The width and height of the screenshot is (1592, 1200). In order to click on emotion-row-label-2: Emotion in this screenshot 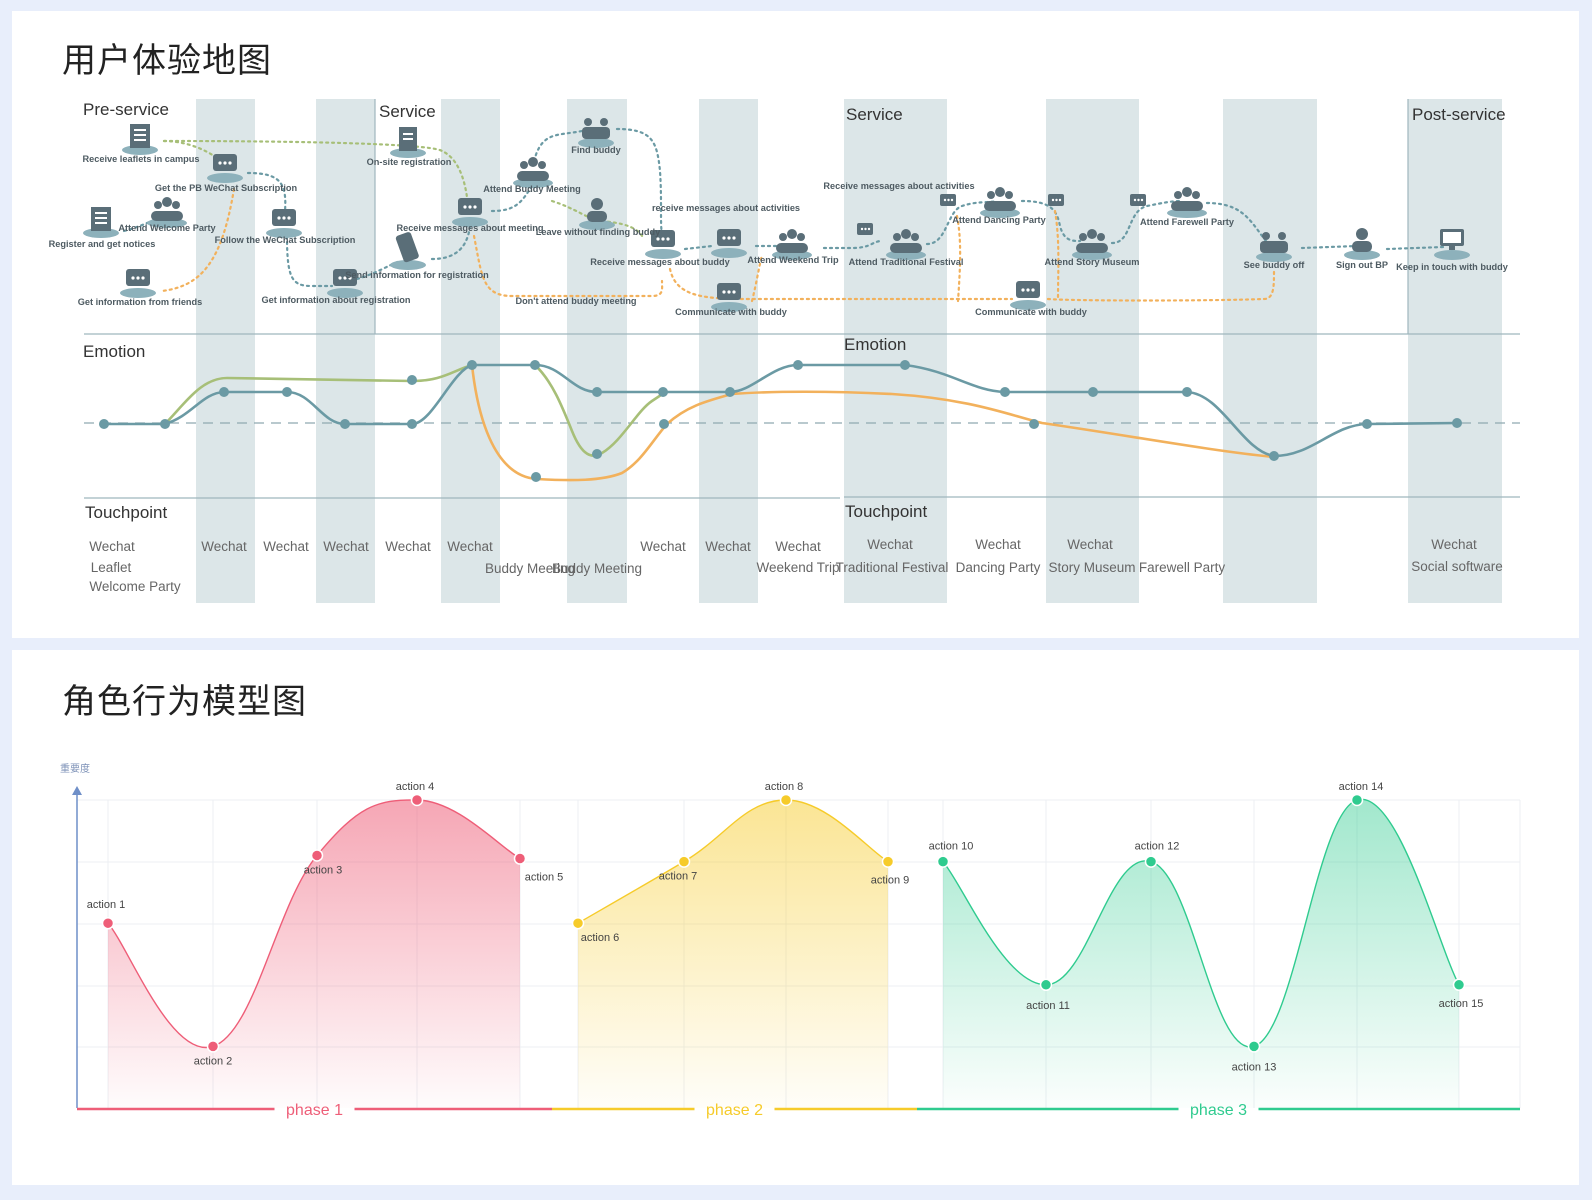, I will do `click(875, 344)`.